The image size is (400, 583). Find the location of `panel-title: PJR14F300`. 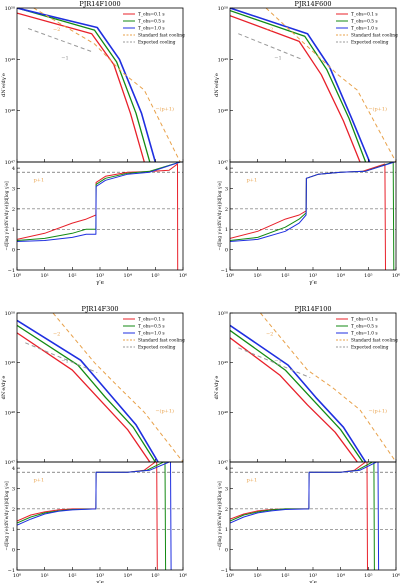

panel-title: PJR14F300 is located at coordinates (99, 309).